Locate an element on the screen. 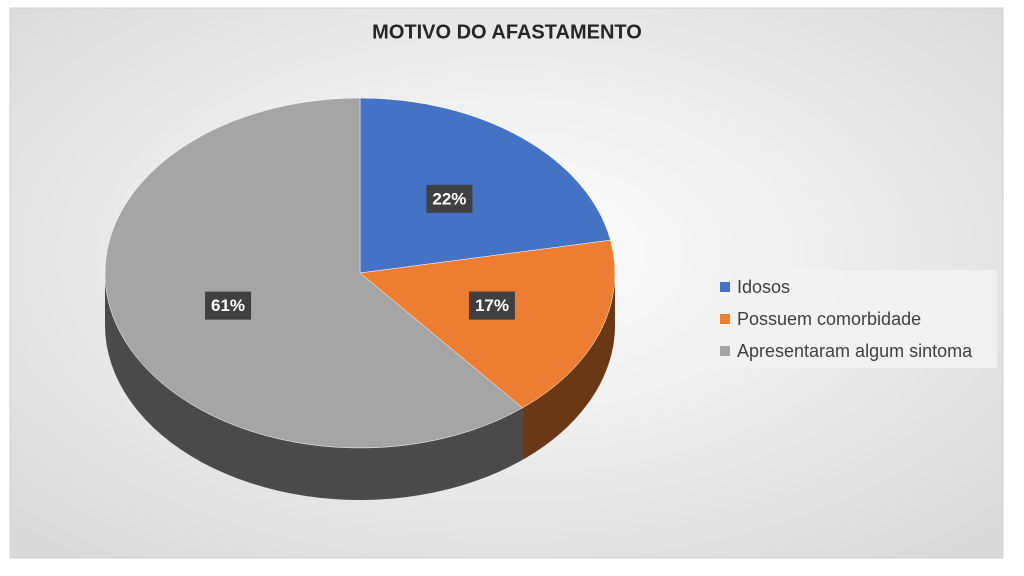  legend-label: Possuem comorbidade is located at coordinates (829, 319).